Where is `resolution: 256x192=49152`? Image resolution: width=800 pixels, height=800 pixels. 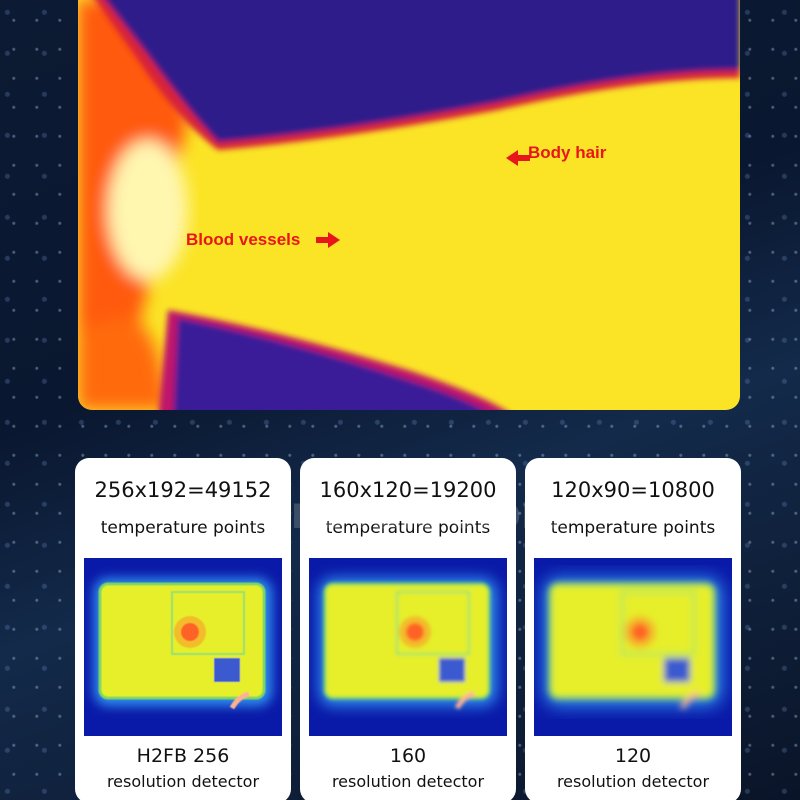
resolution: 256x192=49152 is located at coordinates (183, 490).